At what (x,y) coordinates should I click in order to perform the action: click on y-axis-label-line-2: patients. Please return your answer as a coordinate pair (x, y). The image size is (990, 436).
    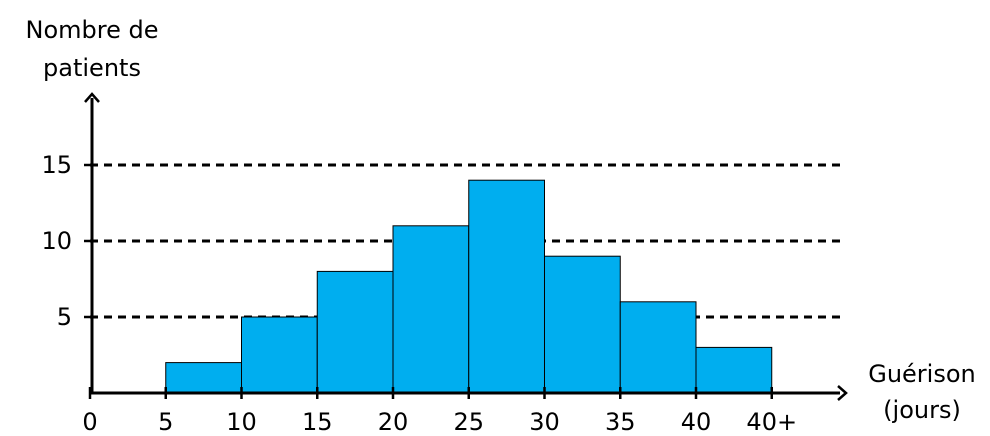
    Looking at the image, I should click on (92, 68).